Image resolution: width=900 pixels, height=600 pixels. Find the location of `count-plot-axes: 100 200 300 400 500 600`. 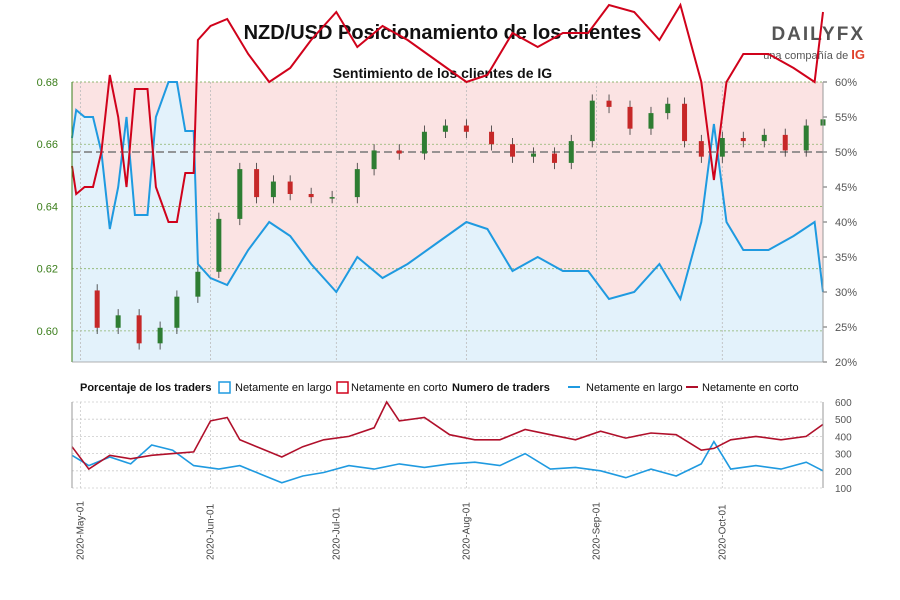

count-plot-axes: 100 200 300 400 500 600 is located at coordinates (461, 446).